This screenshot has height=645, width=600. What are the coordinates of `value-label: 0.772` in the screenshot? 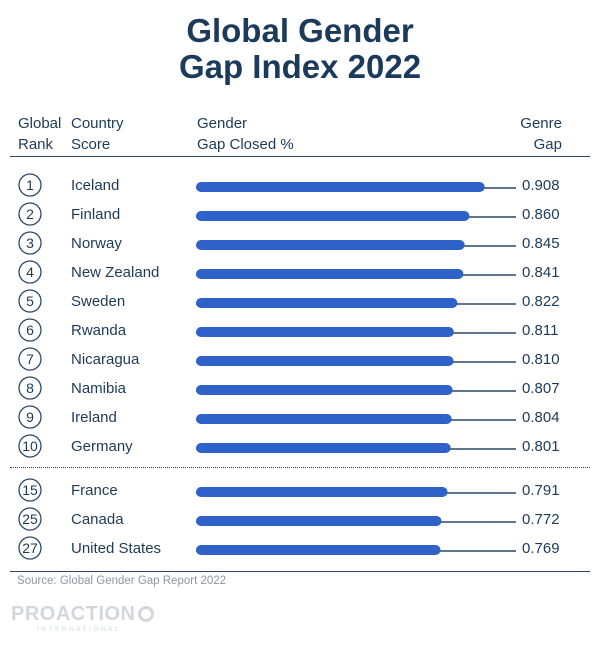 It's located at (541, 519).